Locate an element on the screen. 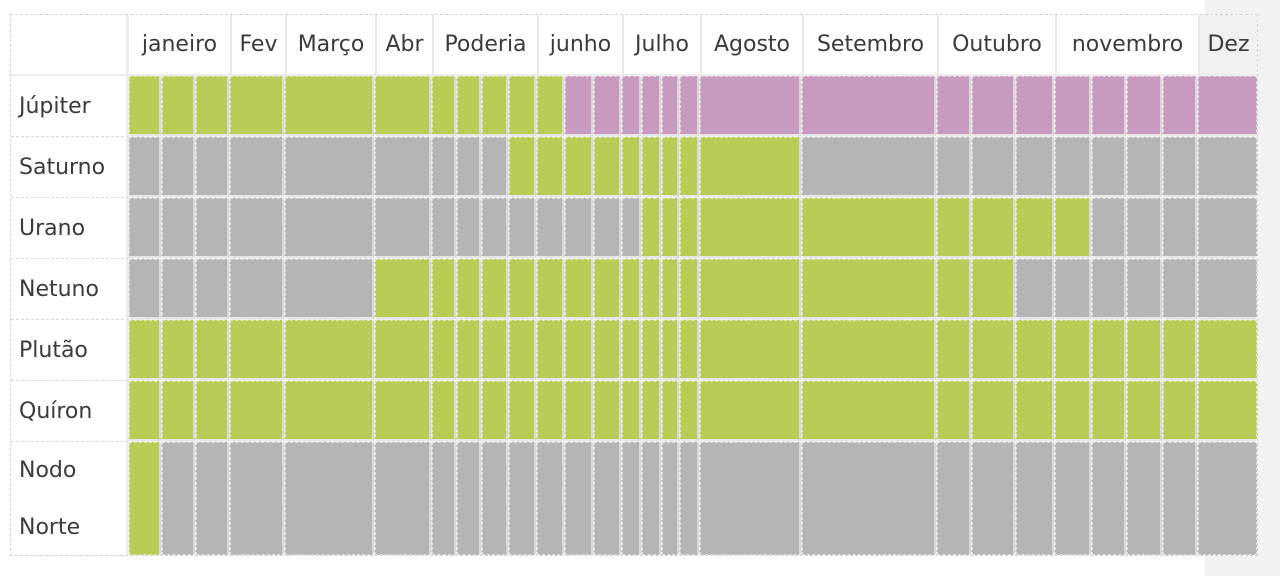 The image size is (1280, 576). month-header: Março is located at coordinates (330, 45).